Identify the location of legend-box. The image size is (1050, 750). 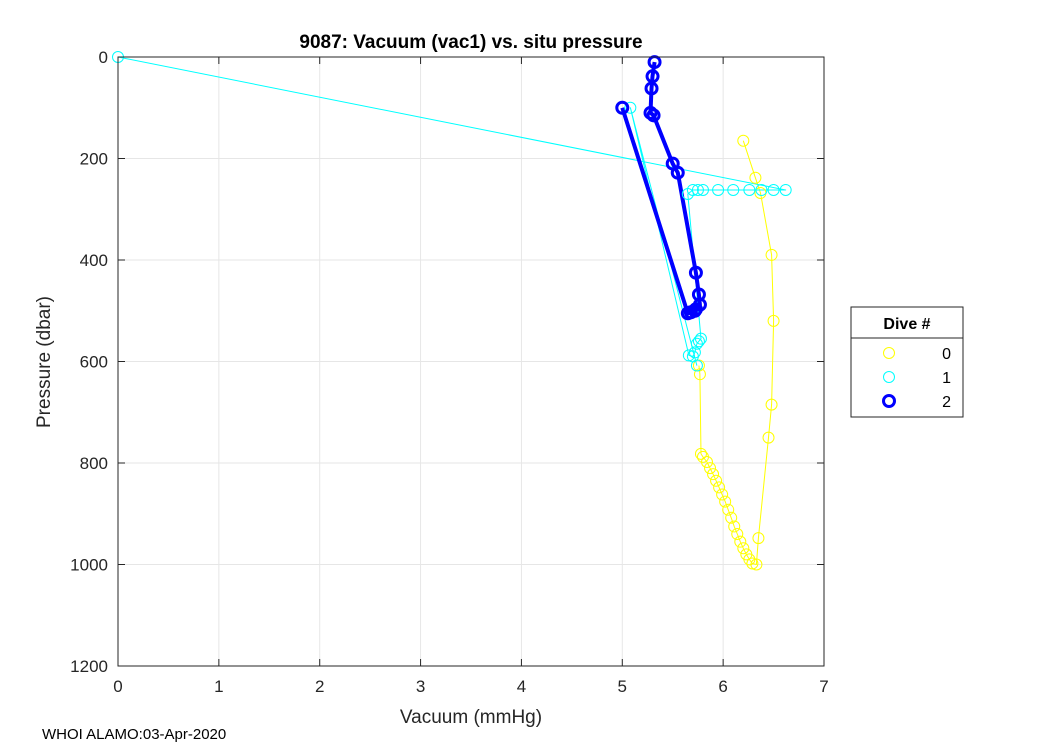
(907, 362).